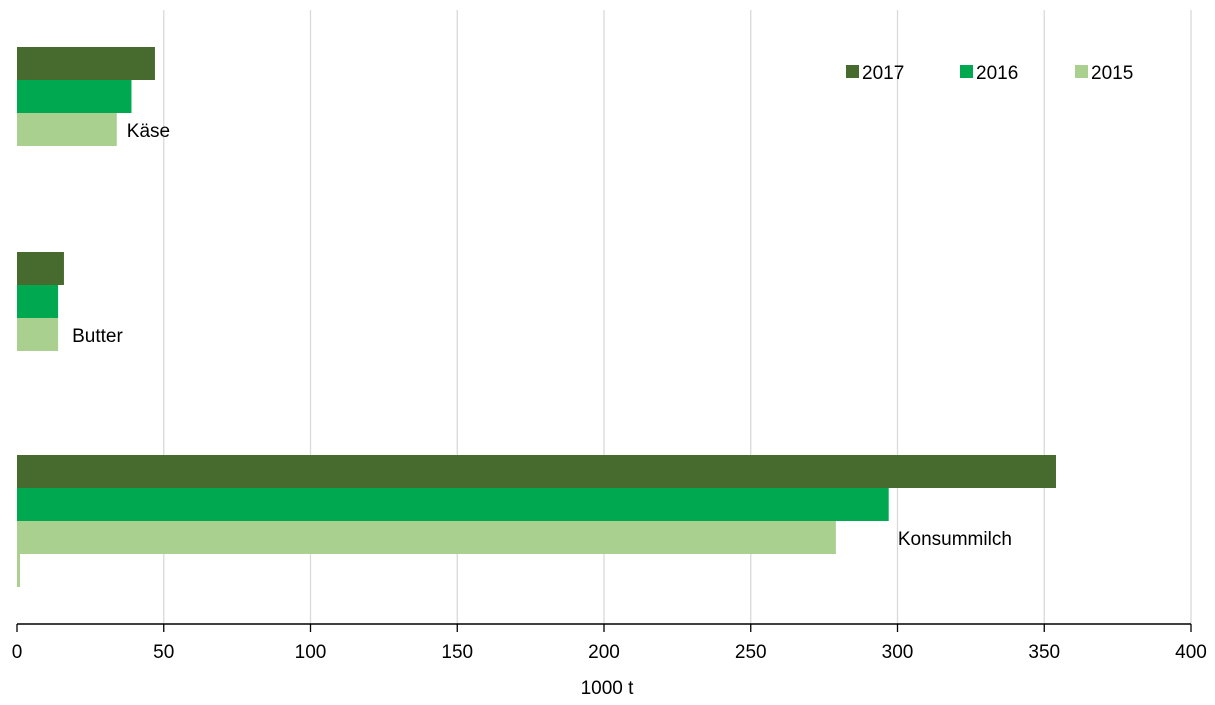 The height and width of the screenshot is (705, 1215). Describe the element at coordinates (1112, 73) in the screenshot. I see `legend-label-2015: 2015` at that location.